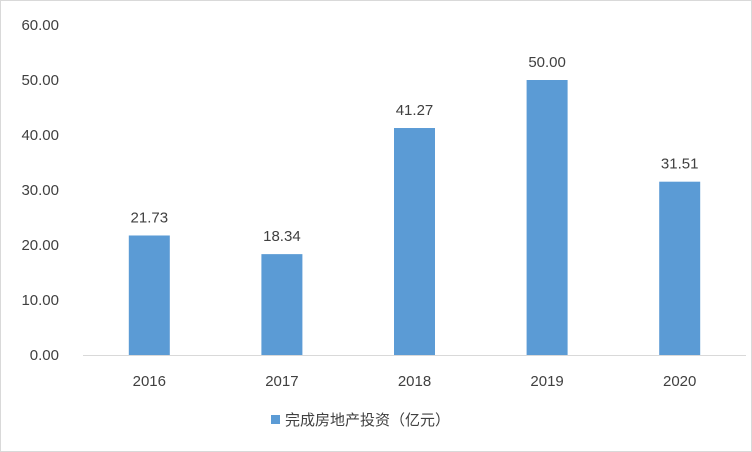  What do you see at coordinates (546, 381) in the screenshot?
I see `x-tick-label: 2019` at bounding box center [546, 381].